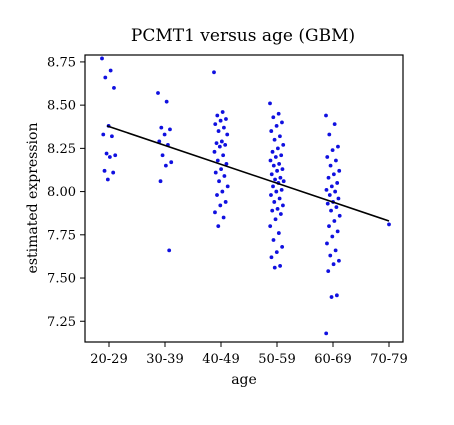 The width and height of the screenshot is (454, 425). What do you see at coordinates (248, 173) in the screenshot?
I see `trend-line` at bounding box center [248, 173].